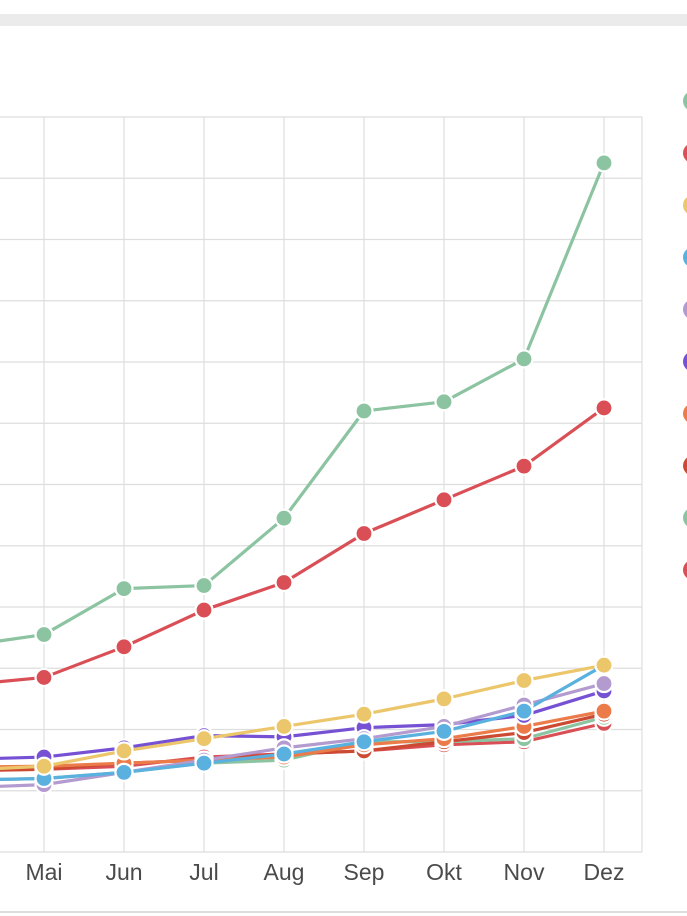  I want to click on x-tick-label: Aug, so click(284, 872).